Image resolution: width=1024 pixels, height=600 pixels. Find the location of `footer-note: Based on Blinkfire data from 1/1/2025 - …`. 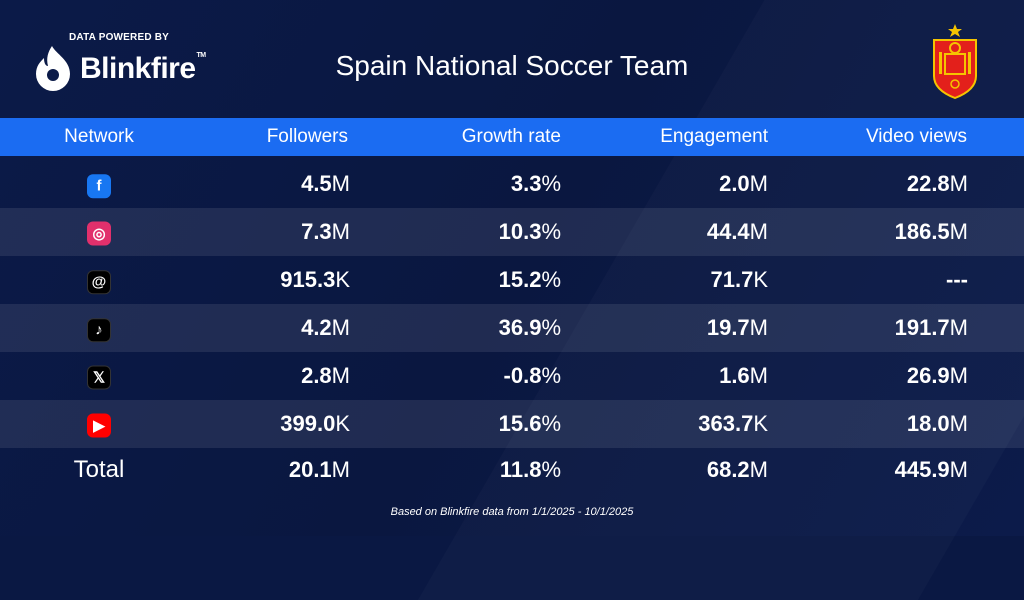

footer-note: Based on Blinkfire data from 1/1/2025 - … is located at coordinates (512, 512).